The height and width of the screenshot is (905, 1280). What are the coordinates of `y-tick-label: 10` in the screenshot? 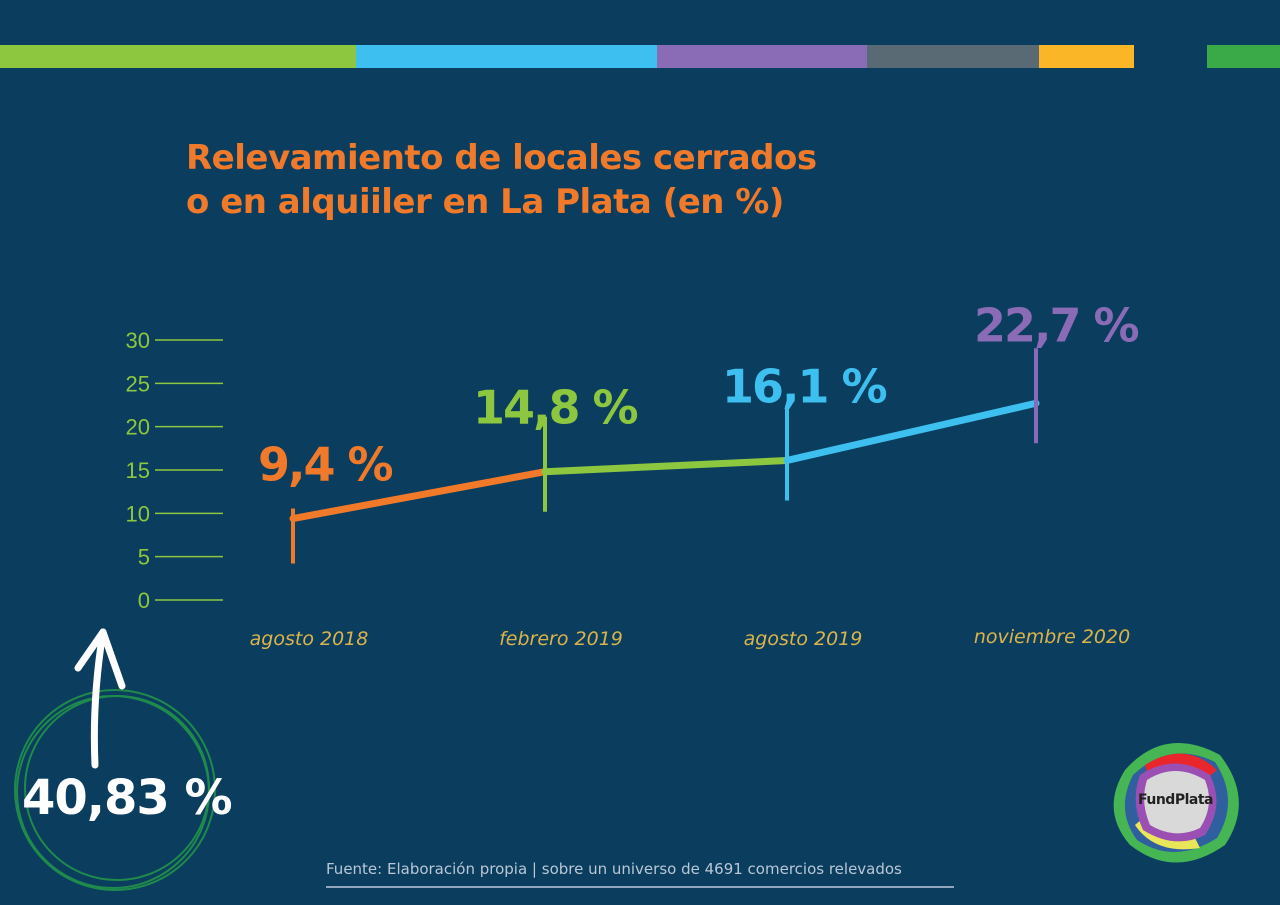 It's located at (138, 513).